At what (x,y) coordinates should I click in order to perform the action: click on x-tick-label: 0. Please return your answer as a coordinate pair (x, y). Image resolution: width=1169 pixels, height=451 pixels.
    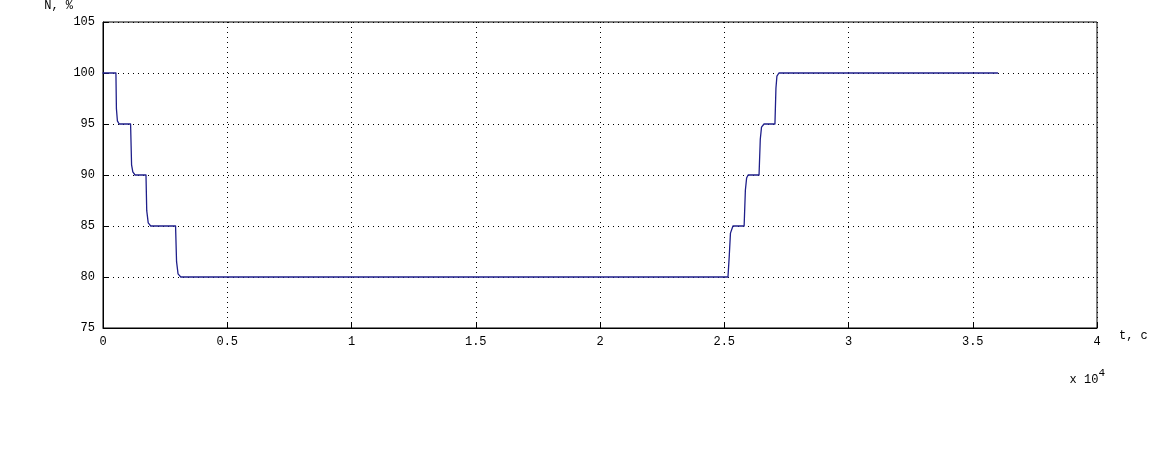
    Looking at the image, I should click on (103, 342).